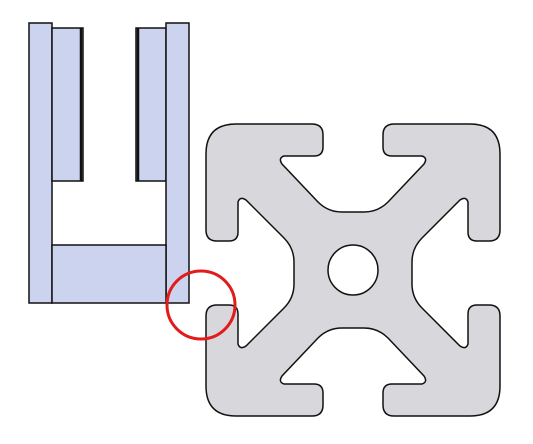 The height and width of the screenshot is (444, 533). Describe the element at coordinates (40, 163) in the screenshot. I see `bracket-left-outer-plate` at that location.